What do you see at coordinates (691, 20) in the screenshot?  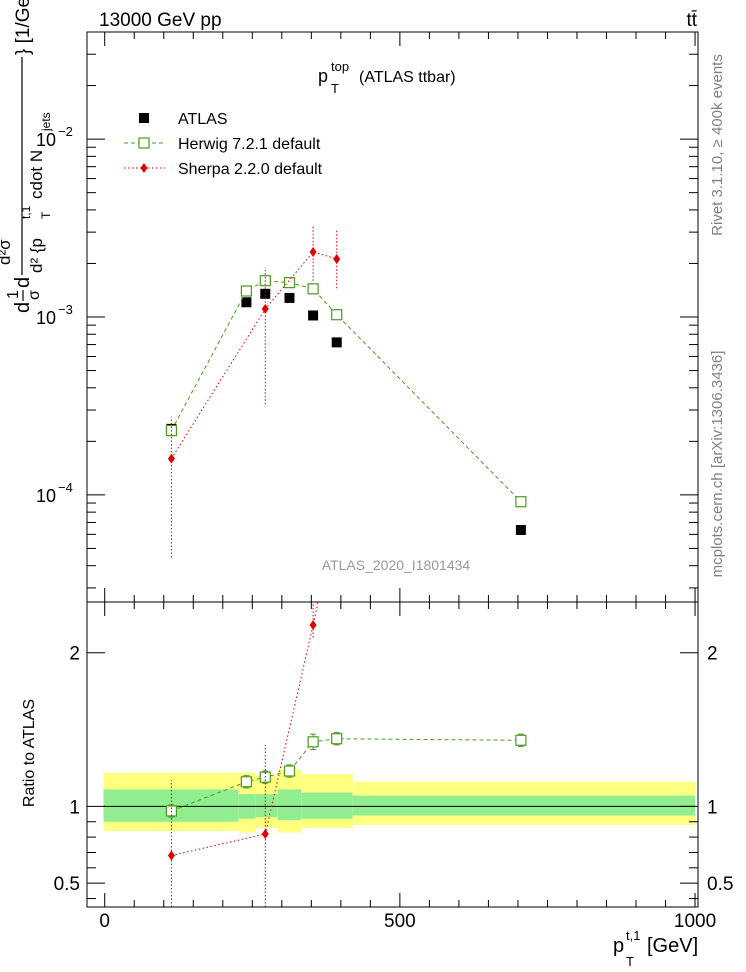 I see `process-label: tt̄` at bounding box center [691, 20].